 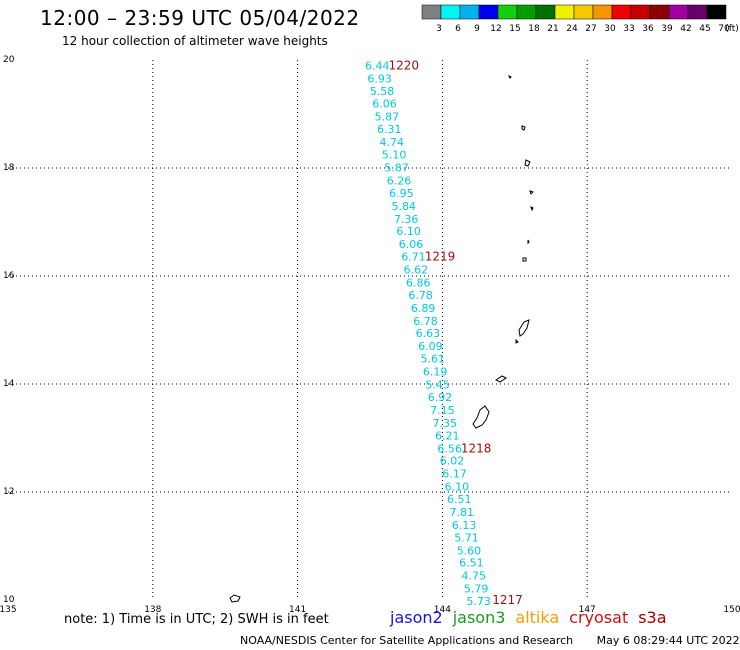 I want to click on y-tick-label: 14, so click(x=9, y=384).